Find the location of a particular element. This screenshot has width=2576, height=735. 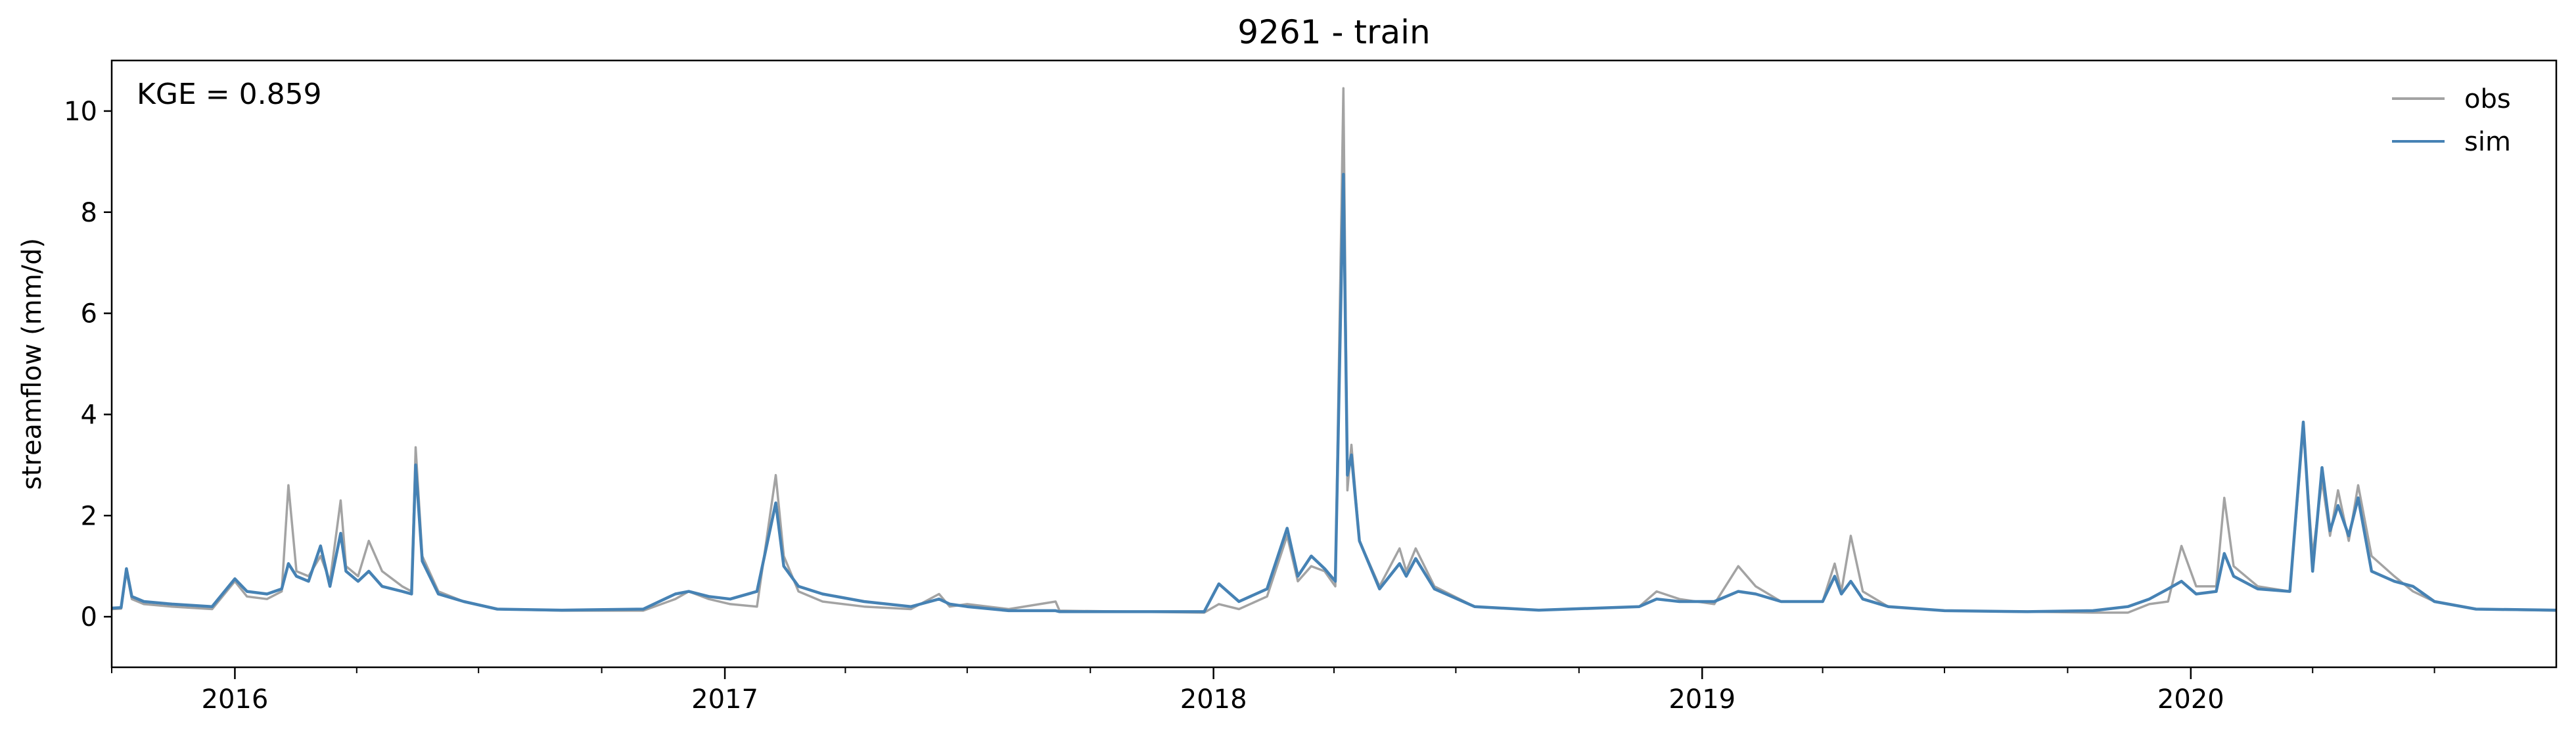

y-tick-label: 6 is located at coordinates (89, 314).